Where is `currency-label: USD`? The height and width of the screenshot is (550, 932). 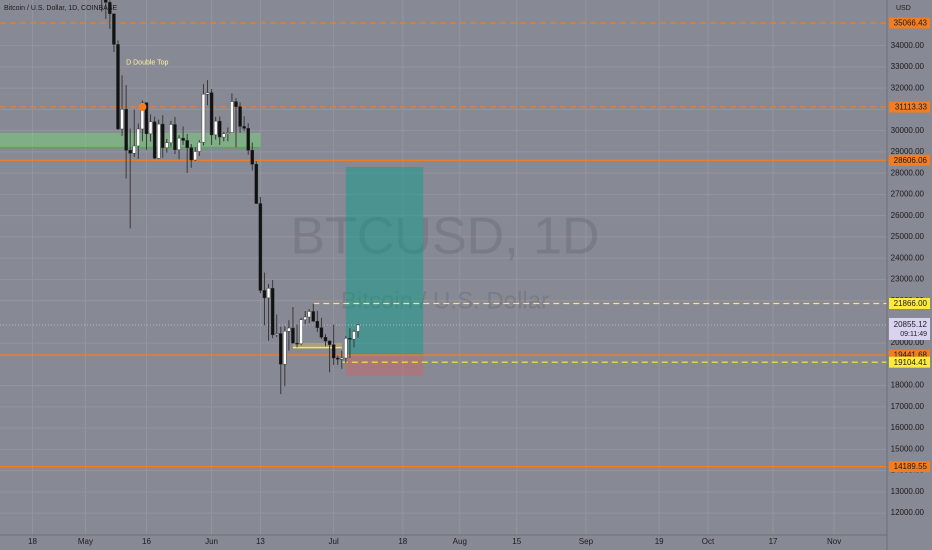 currency-label: USD is located at coordinates (903, 8).